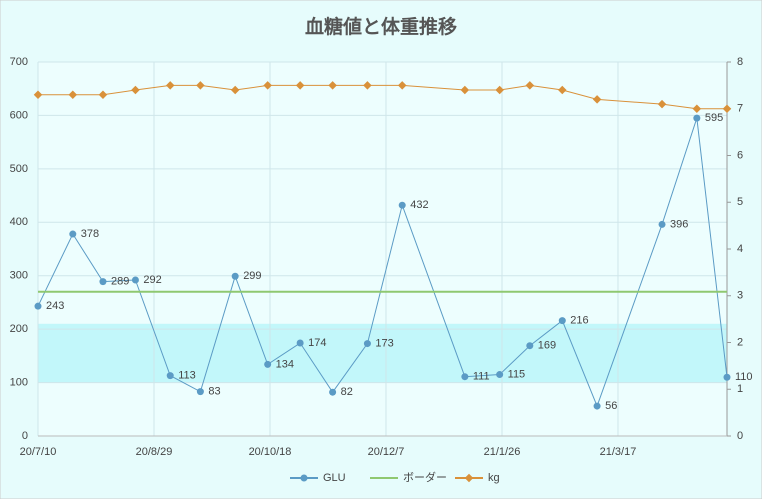 The height and width of the screenshot is (499, 762). Describe the element at coordinates (611, 406) in the screenshot. I see `data-label: 56` at that location.